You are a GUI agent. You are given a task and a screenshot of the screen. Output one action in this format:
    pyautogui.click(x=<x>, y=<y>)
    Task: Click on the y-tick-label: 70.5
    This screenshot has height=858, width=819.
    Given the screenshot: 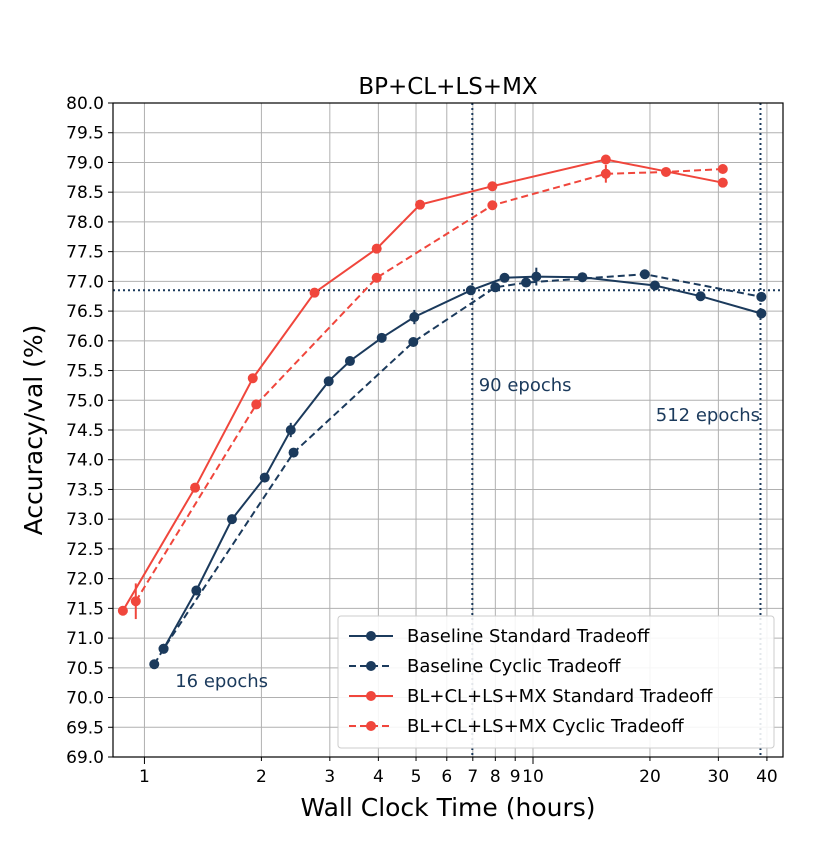 What is the action you would take?
    pyautogui.click(x=85, y=669)
    